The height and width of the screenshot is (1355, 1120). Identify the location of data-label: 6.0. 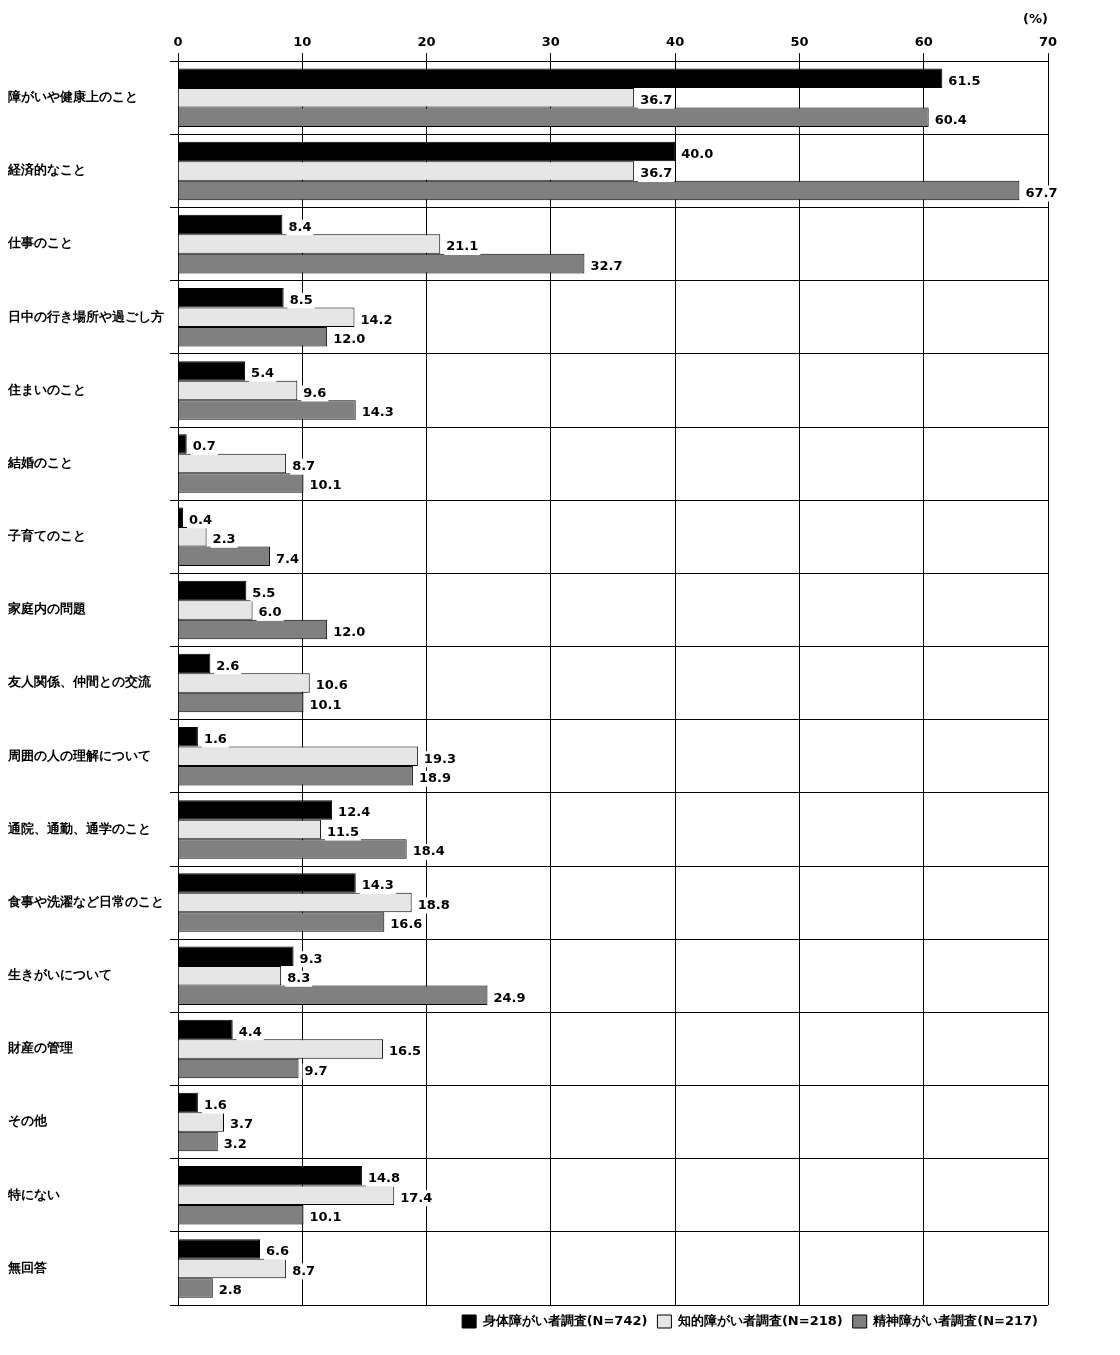
(270, 612).